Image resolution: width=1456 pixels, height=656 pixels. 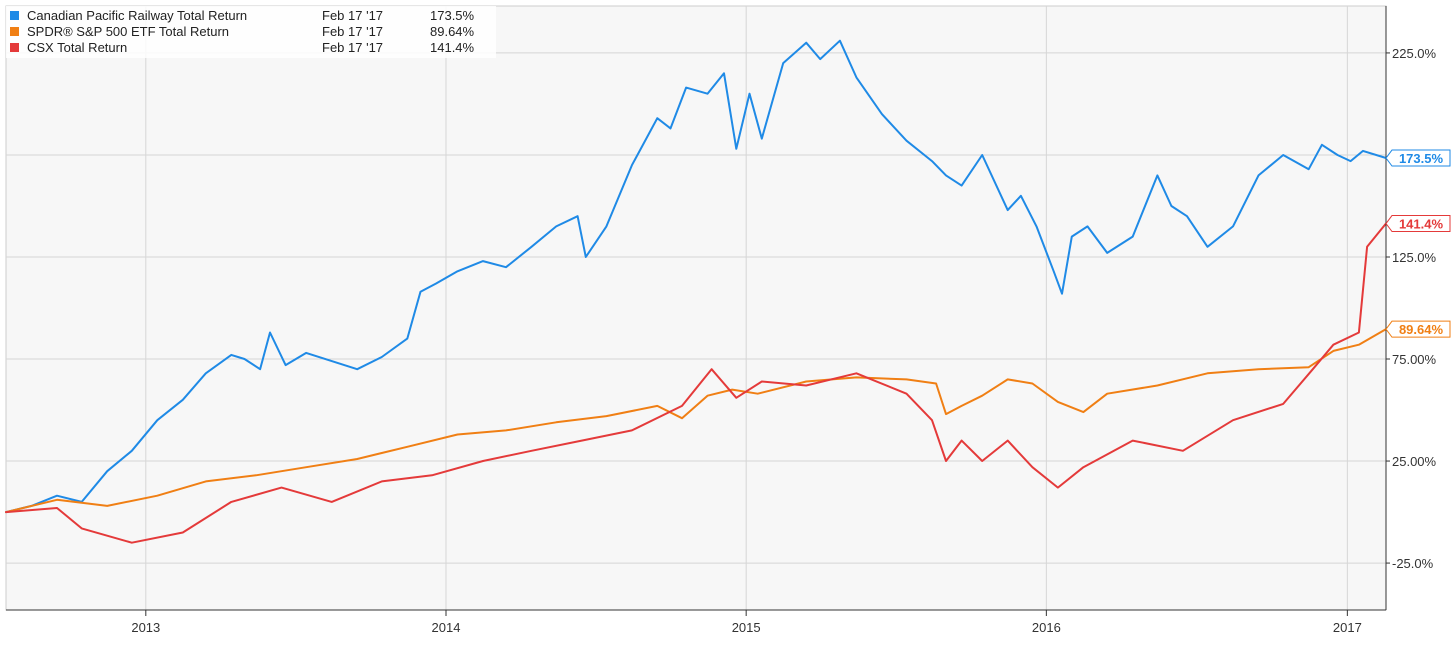 What do you see at coordinates (128, 31) in the screenshot?
I see `legend-series-name: SPDR® S&P 500 ETF Total Return` at bounding box center [128, 31].